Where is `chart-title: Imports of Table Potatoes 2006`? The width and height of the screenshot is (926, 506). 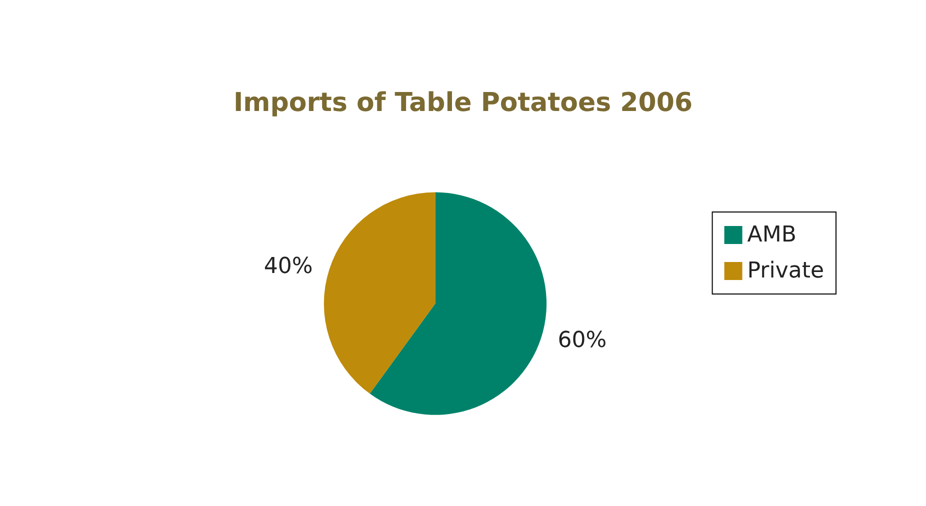 chart-title: Imports of Table Potatoes 2006 is located at coordinates (463, 103).